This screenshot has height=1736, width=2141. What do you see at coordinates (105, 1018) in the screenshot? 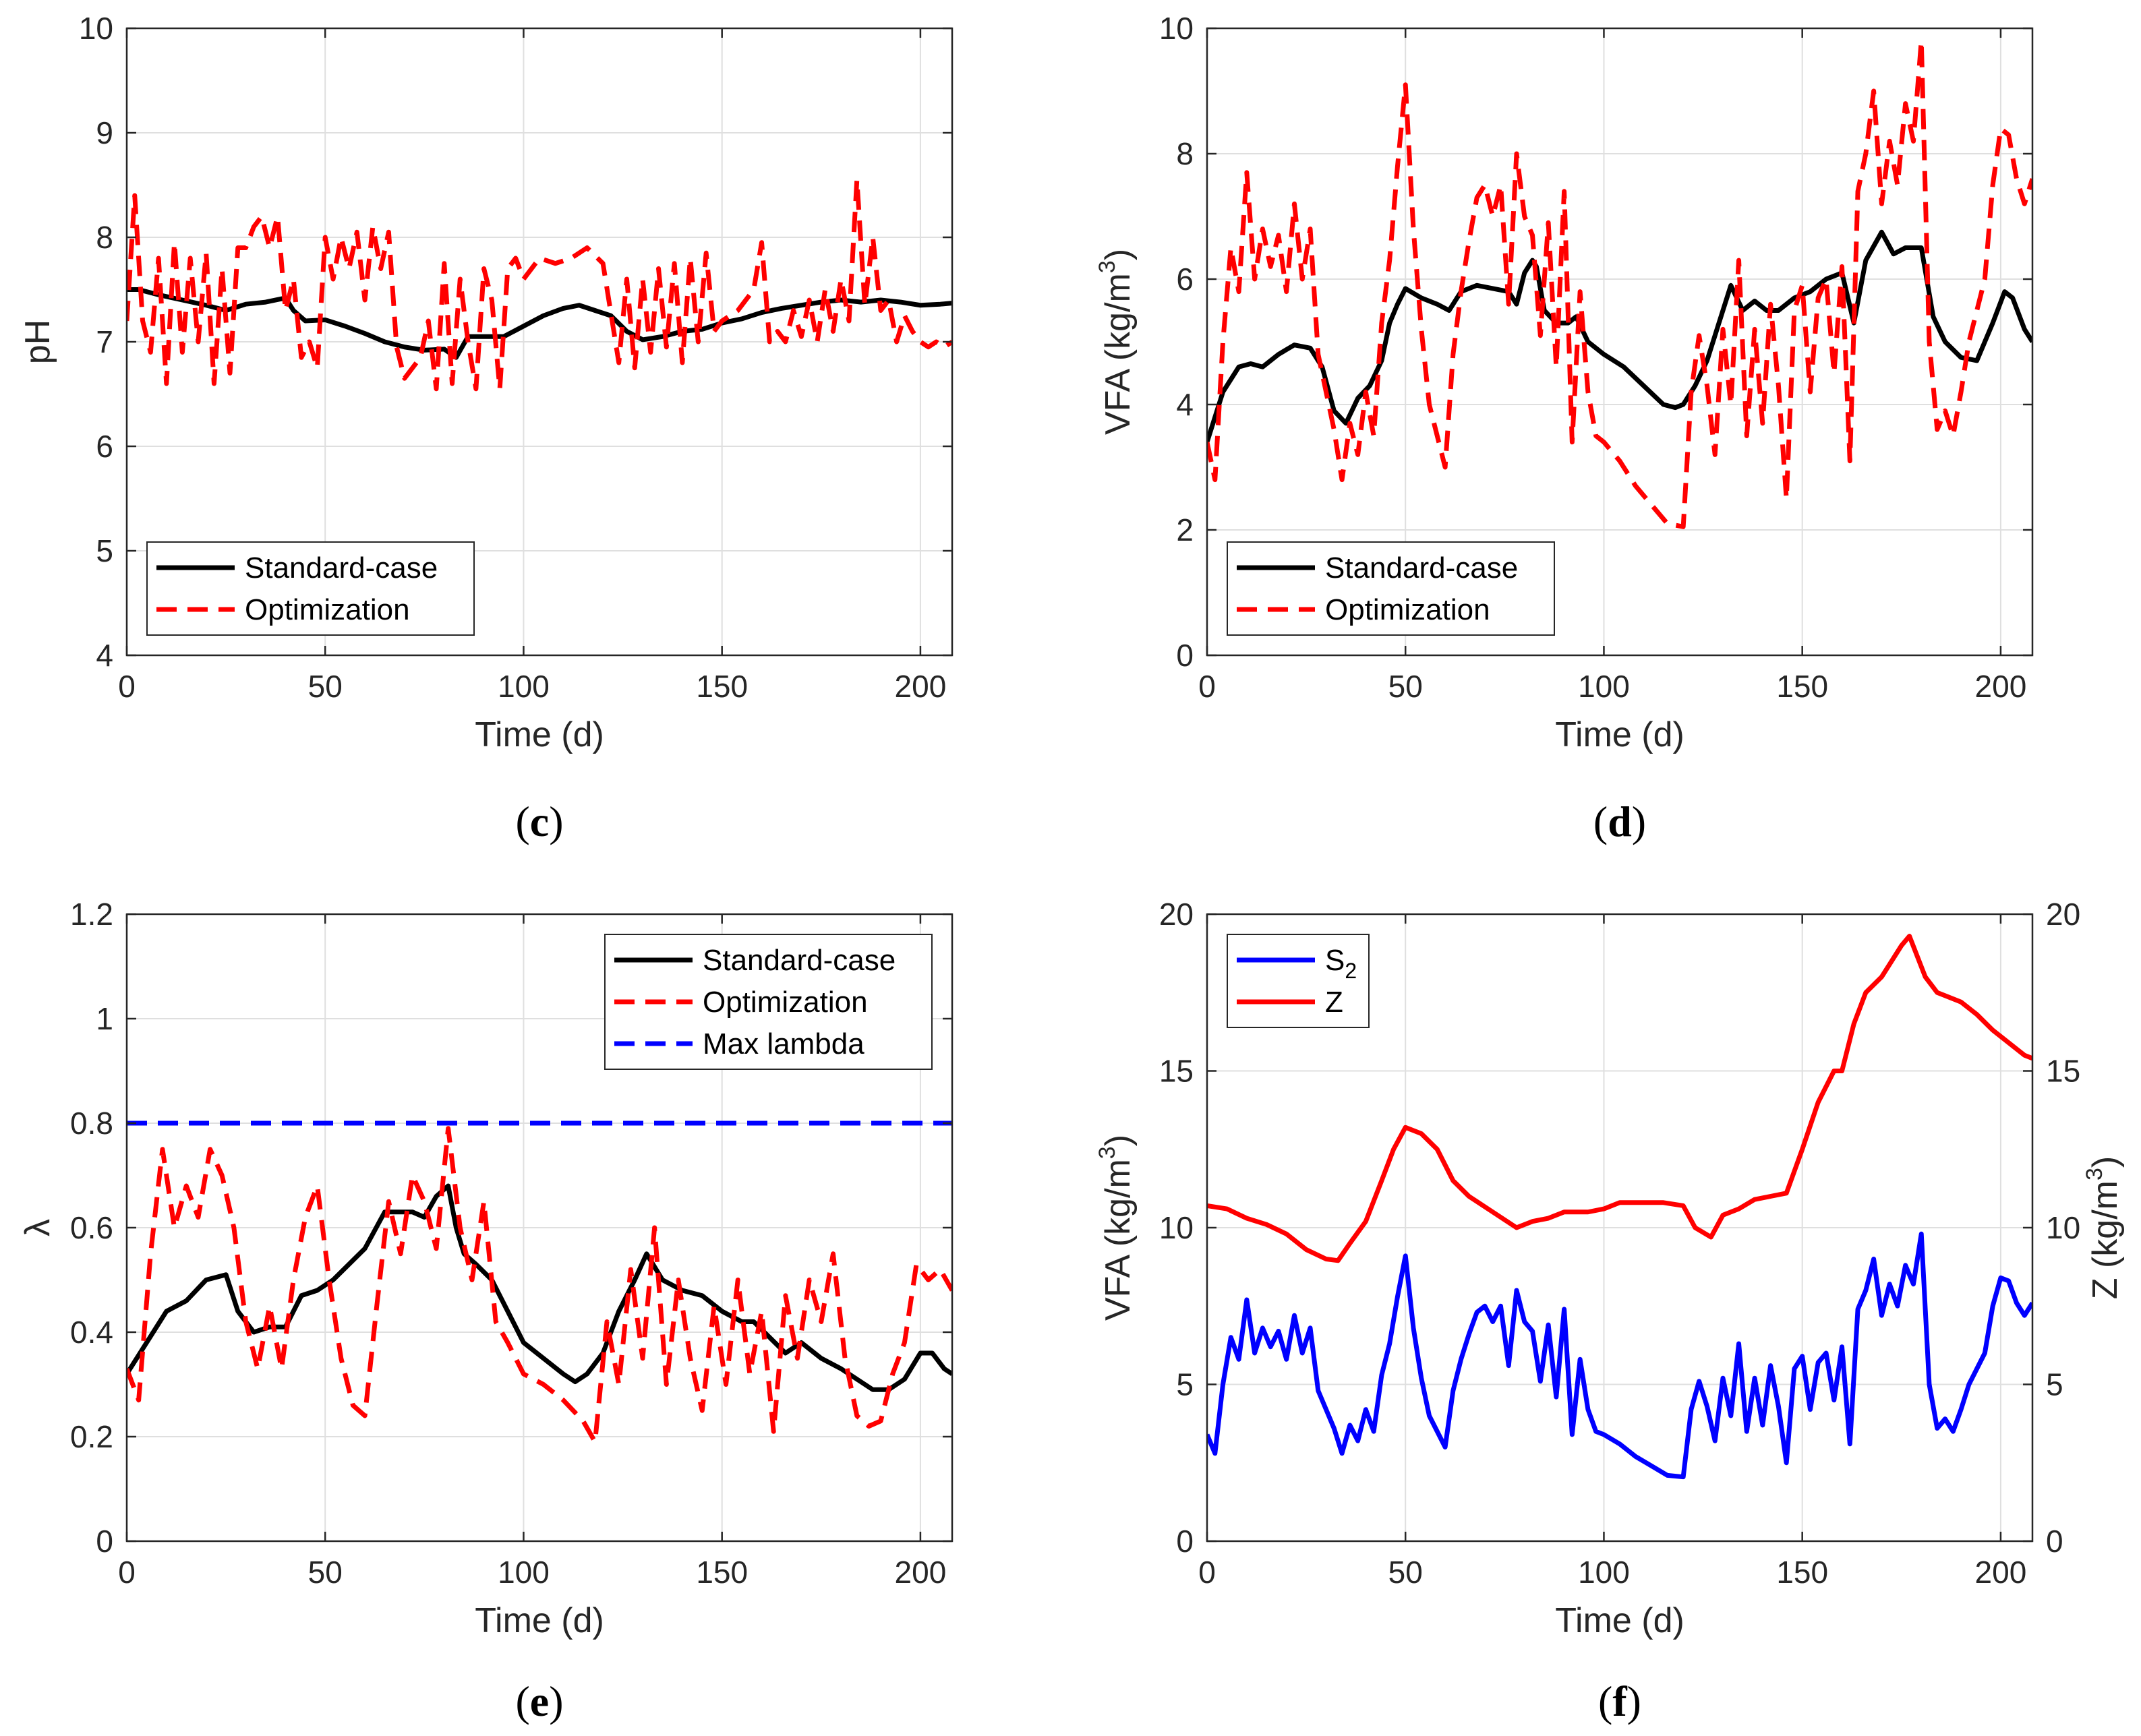
I see `y-tick-label: 1` at bounding box center [105, 1018].